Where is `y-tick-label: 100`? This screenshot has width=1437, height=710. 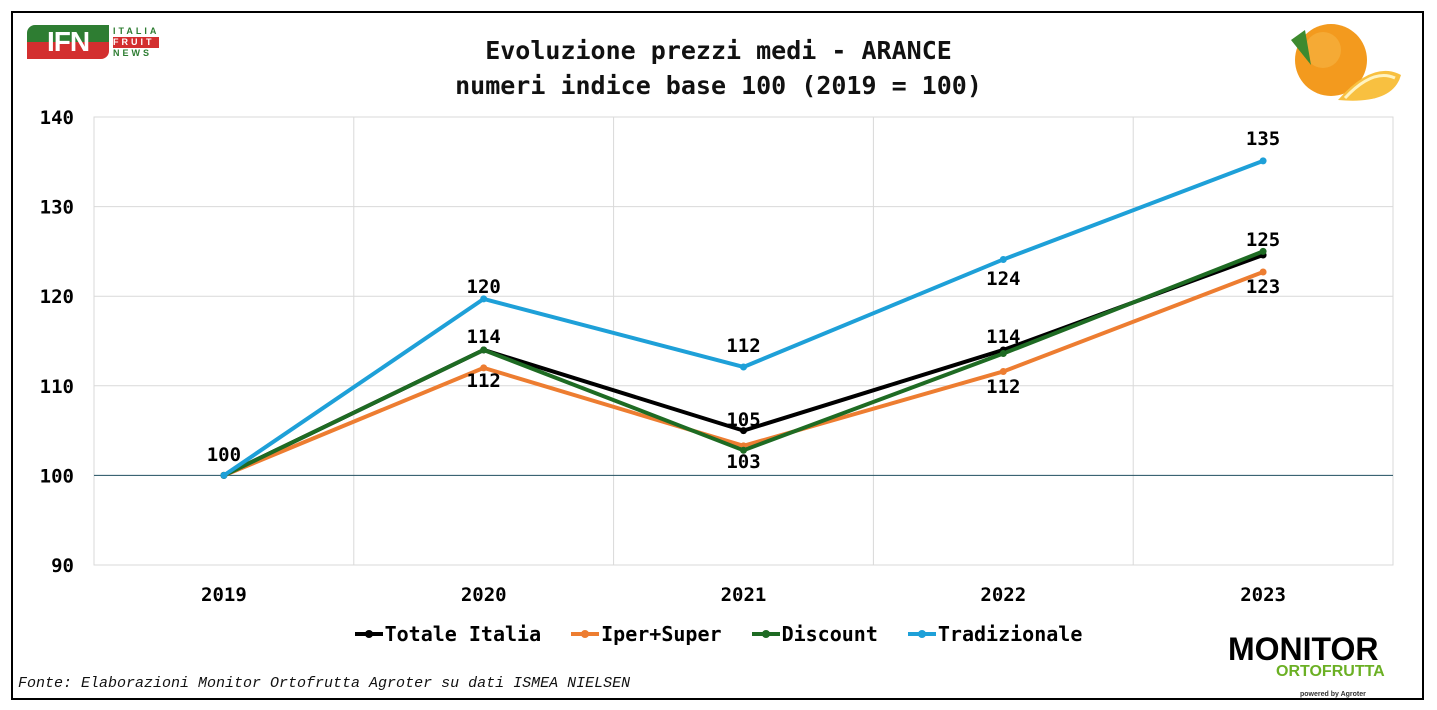
y-tick-label: 100 is located at coordinates (57, 476).